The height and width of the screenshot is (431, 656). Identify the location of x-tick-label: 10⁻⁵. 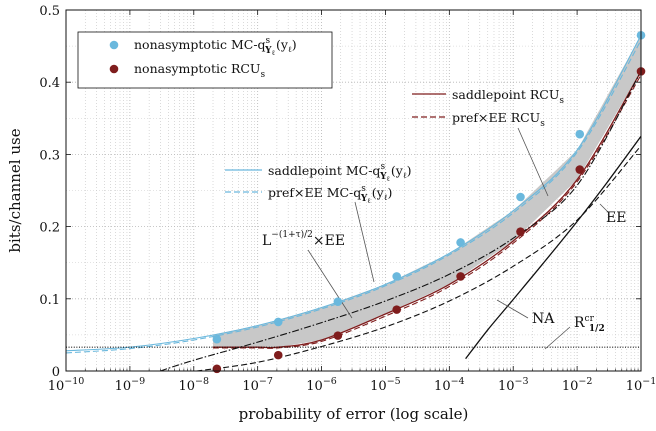
(385, 385).